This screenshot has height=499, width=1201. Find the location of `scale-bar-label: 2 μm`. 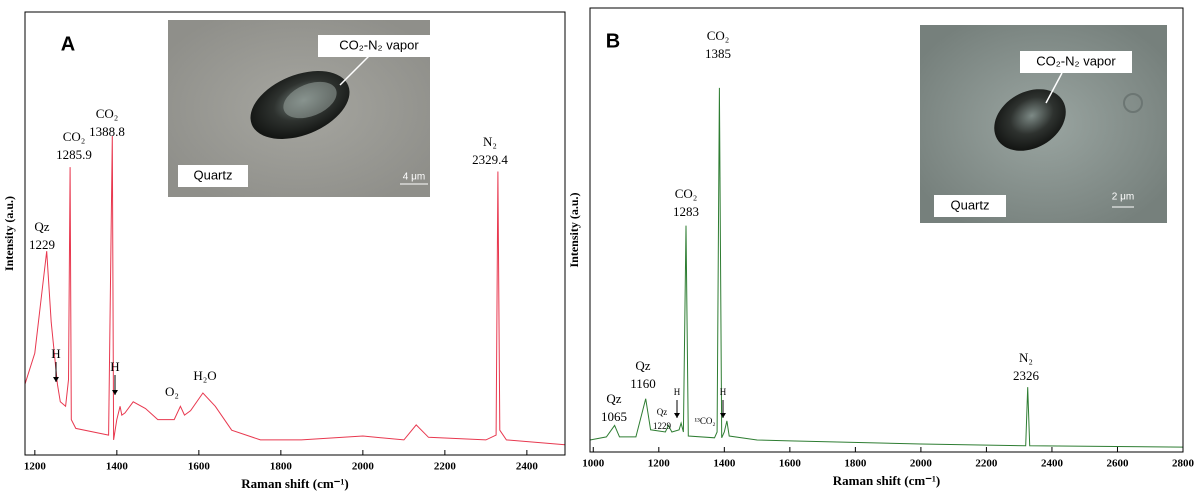

scale-bar-label: 2 μm is located at coordinates (1123, 197).